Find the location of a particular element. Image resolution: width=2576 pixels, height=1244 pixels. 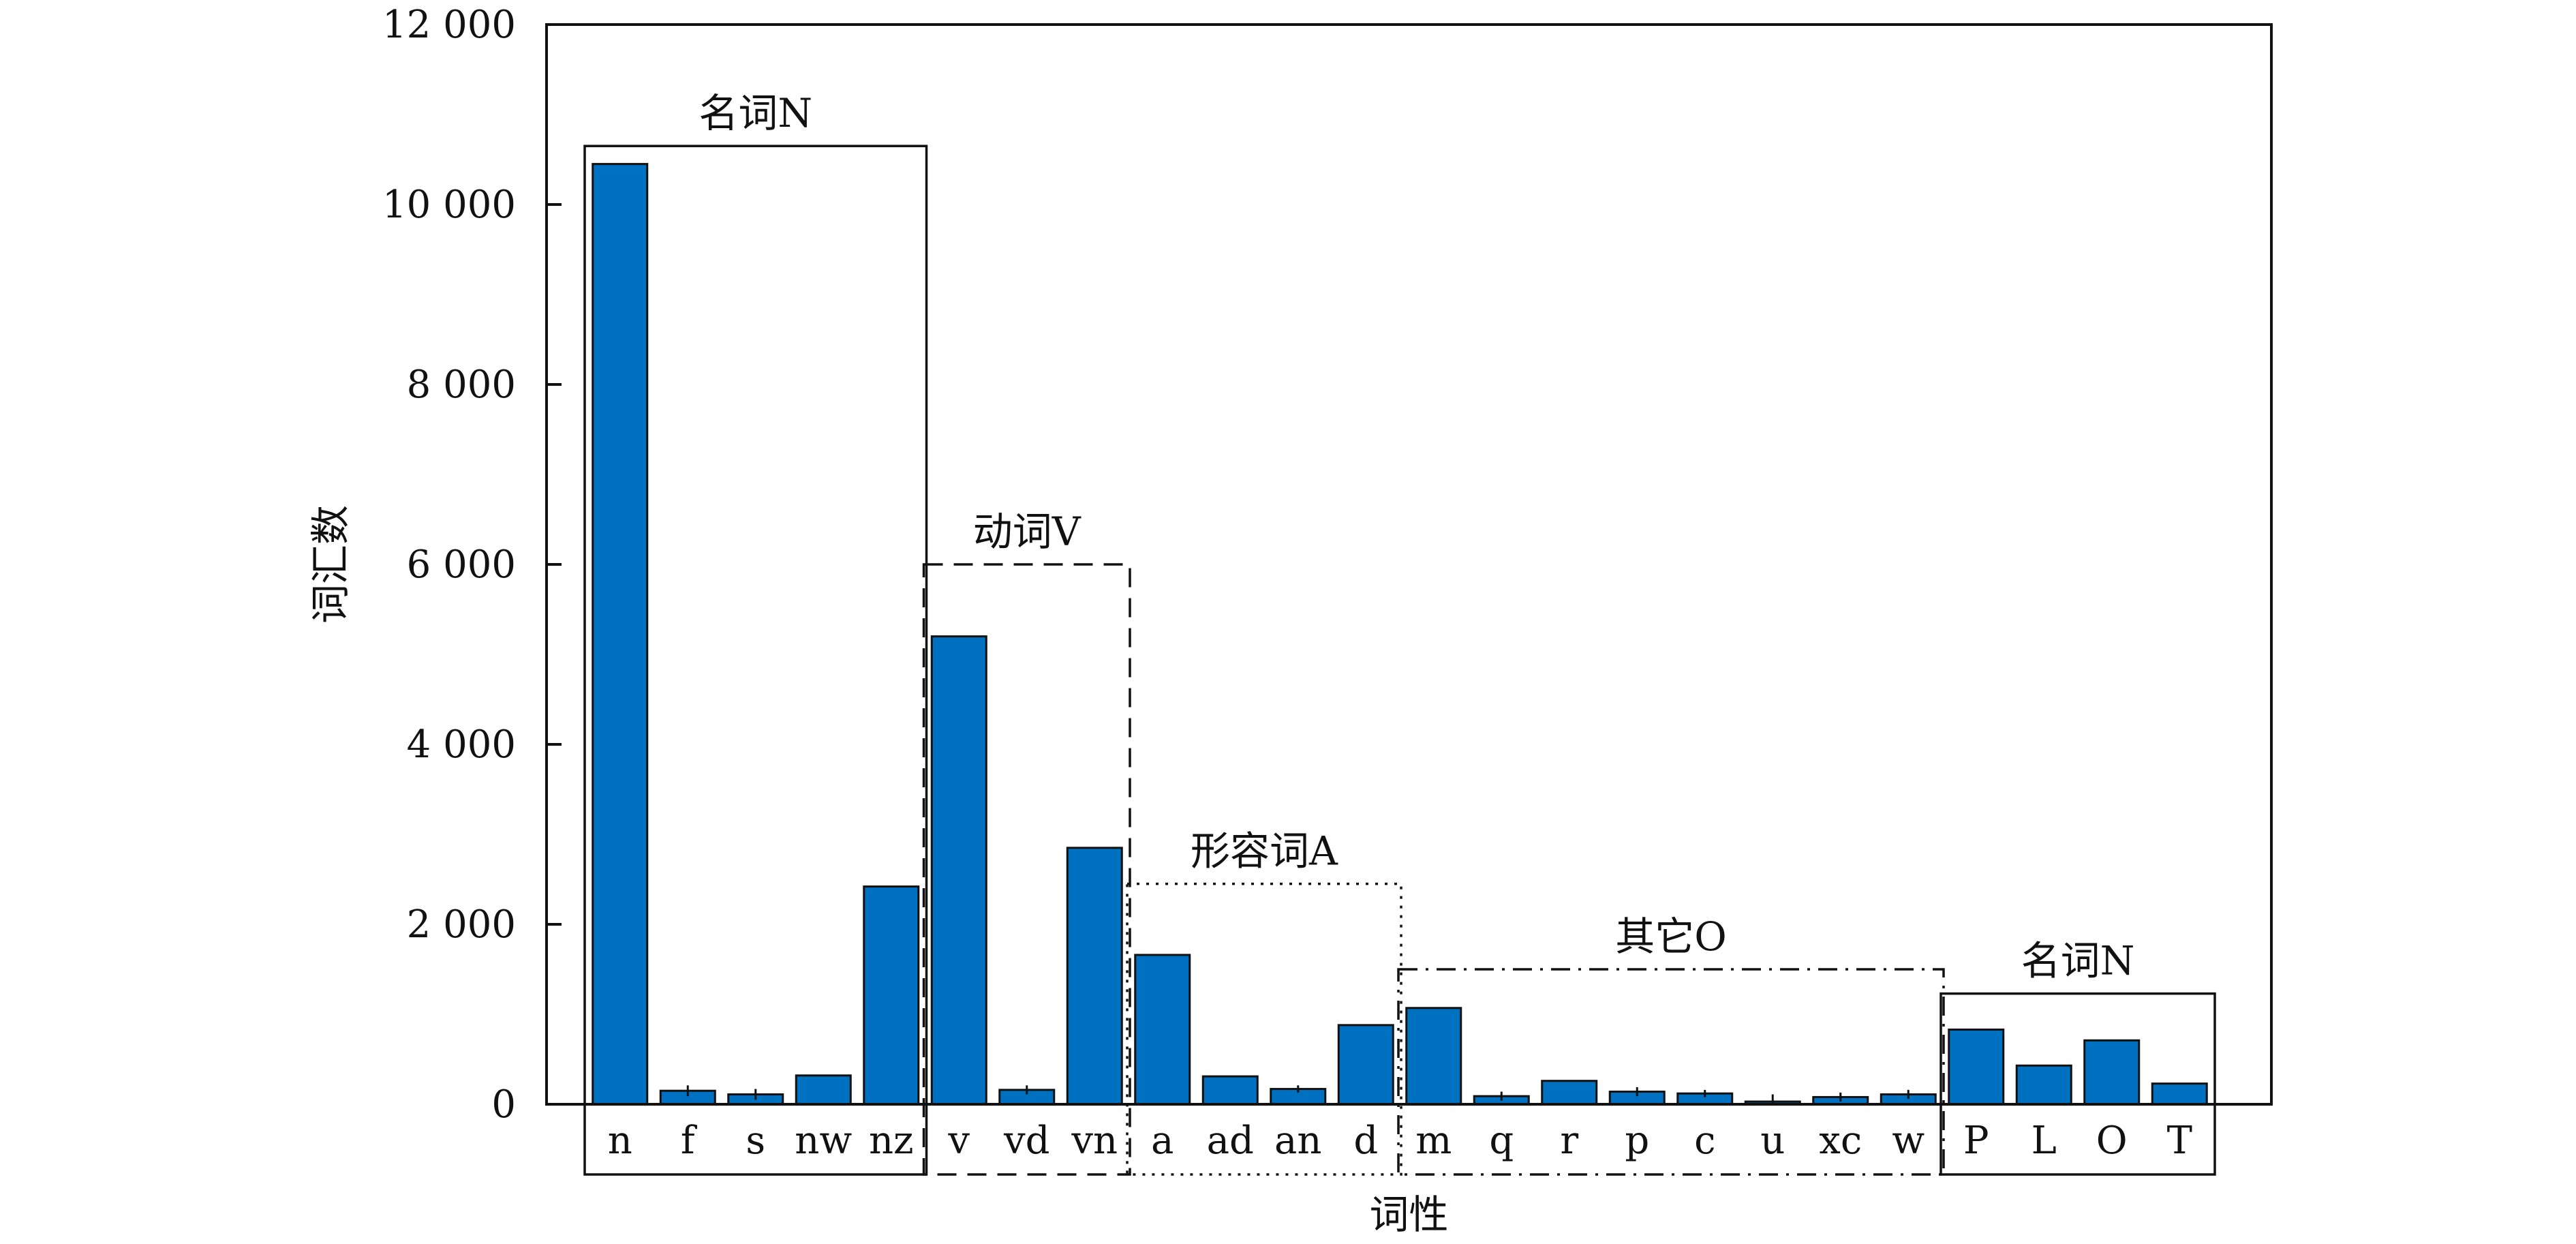

x-category-label: P is located at coordinates (1976, 1141).